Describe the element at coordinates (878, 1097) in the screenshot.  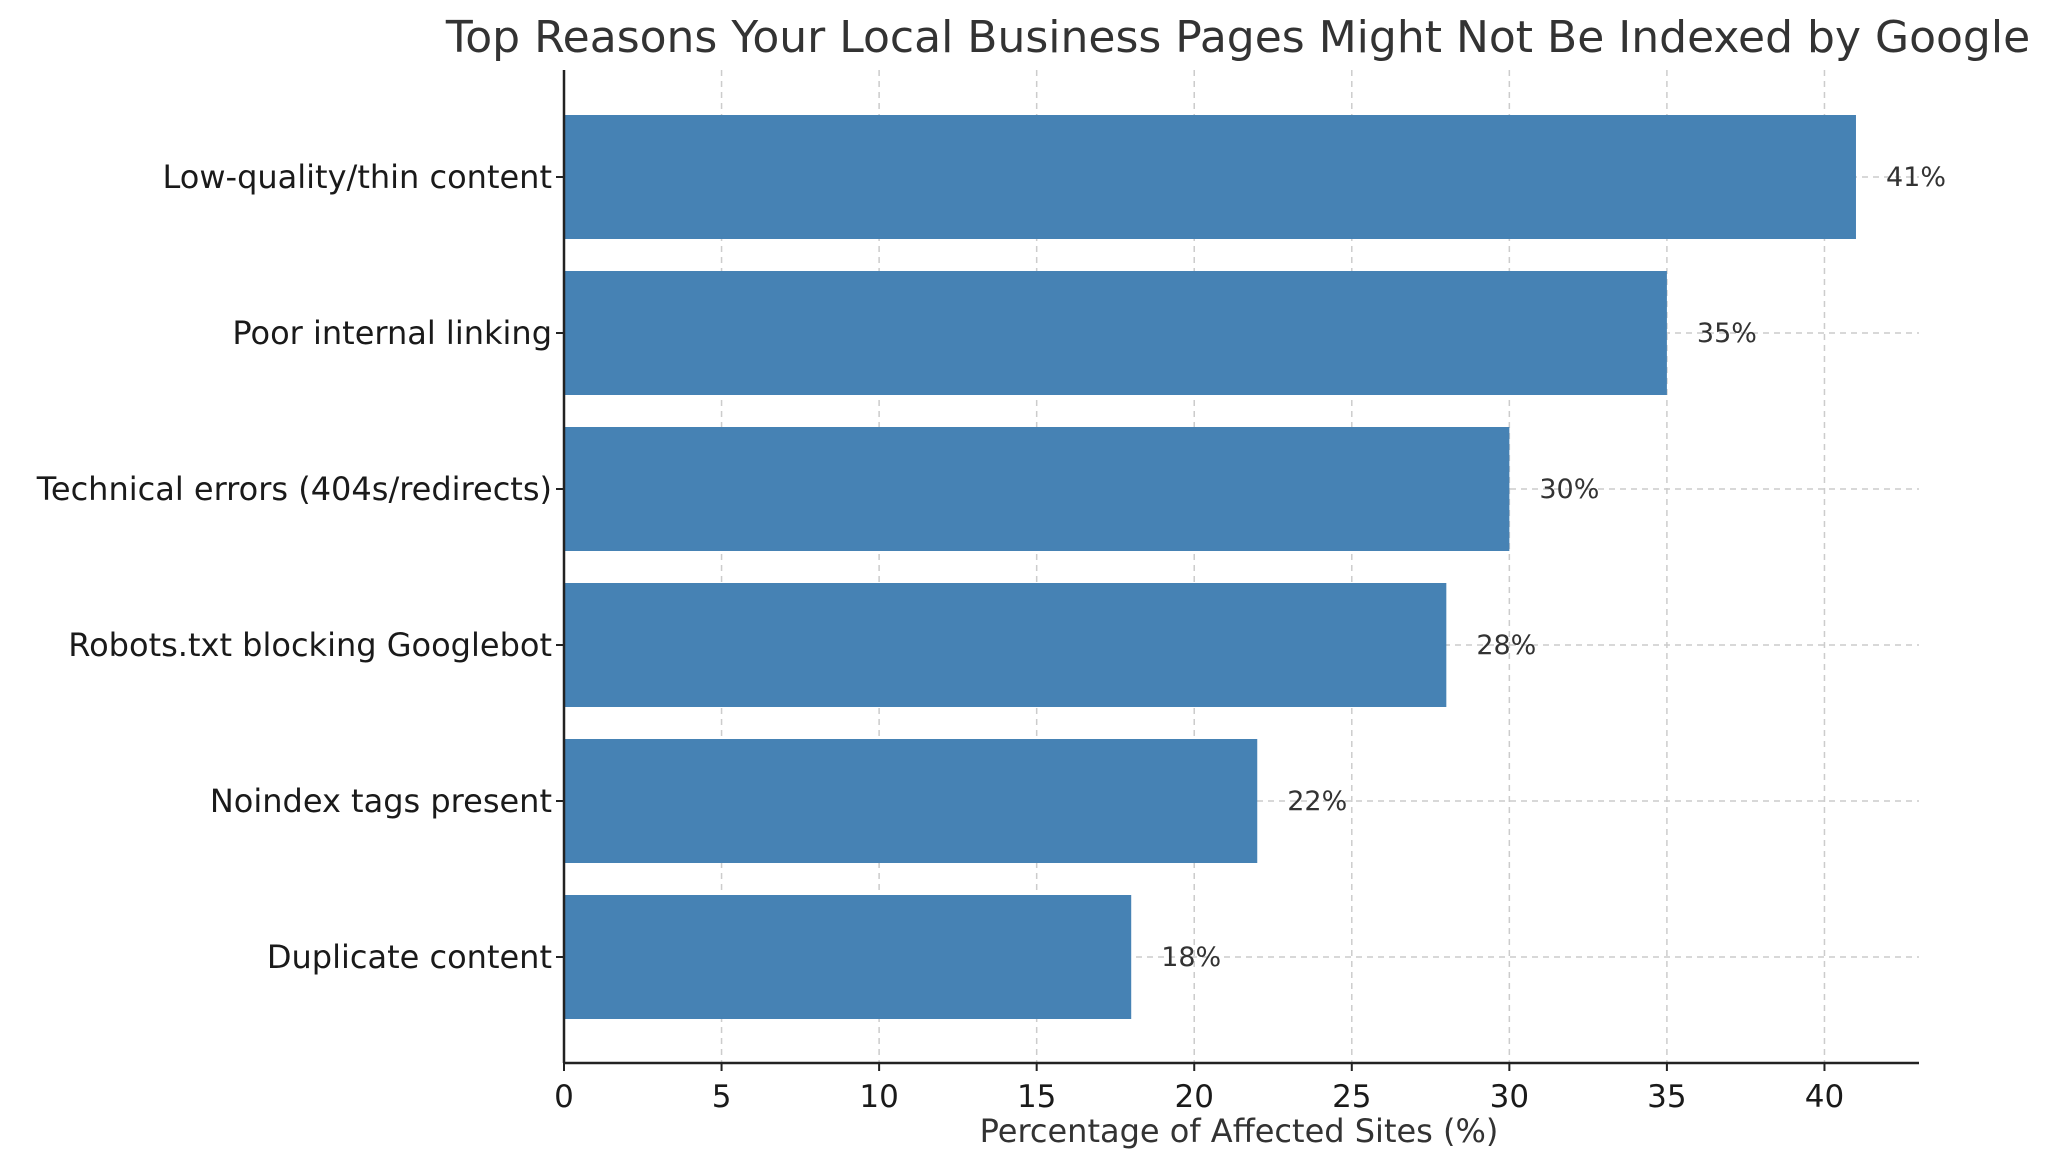
I see `x-tick-label: 10` at that location.